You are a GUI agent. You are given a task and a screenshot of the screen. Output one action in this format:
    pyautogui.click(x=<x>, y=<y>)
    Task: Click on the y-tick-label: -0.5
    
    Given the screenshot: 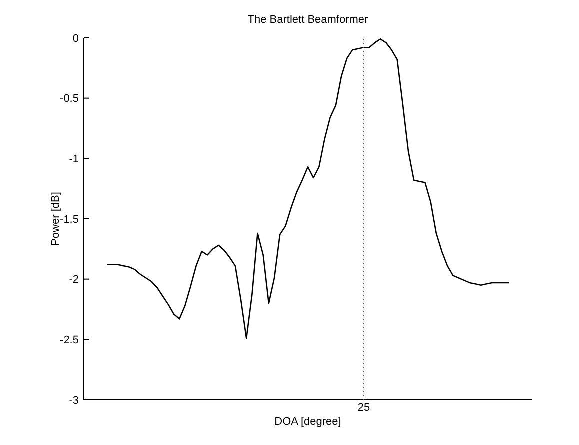 What is the action you would take?
    pyautogui.click(x=69, y=99)
    